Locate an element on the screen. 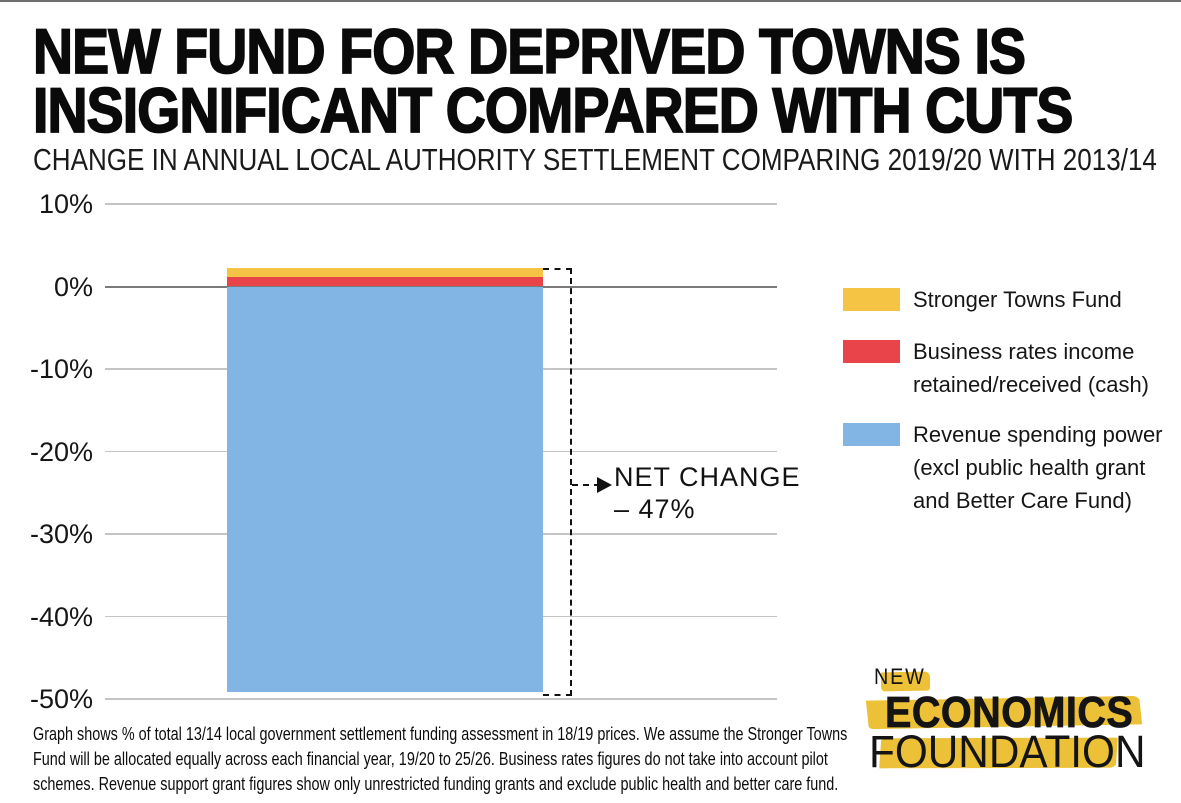 This screenshot has height=803, width=1181. bar-segment-stronger-towns-fund is located at coordinates (385, 273).